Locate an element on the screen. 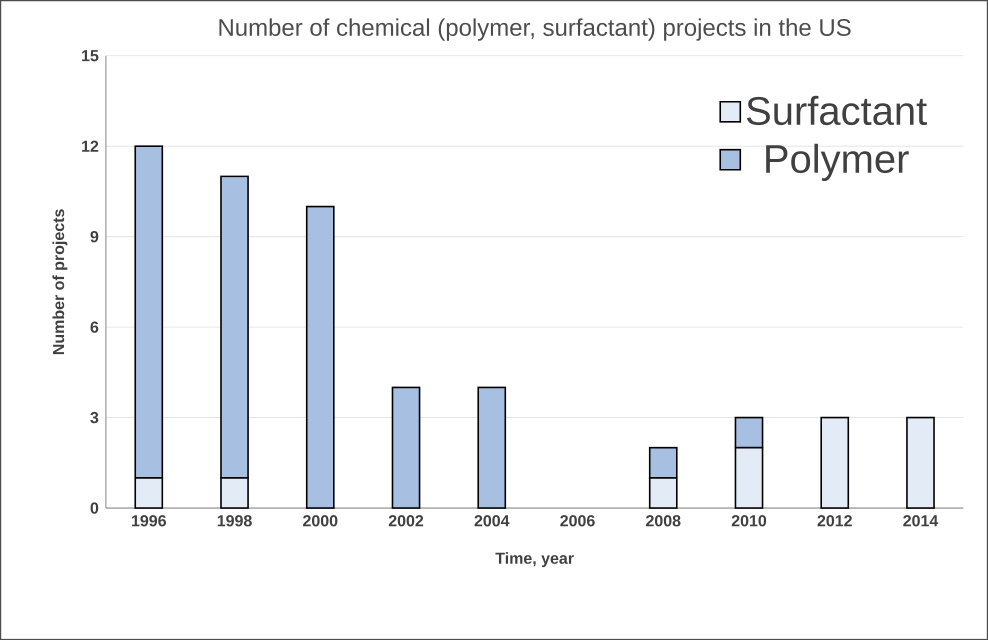 The width and height of the screenshot is (988, 640). x-tick-label: 2008 is located at coordinates (663, 520).